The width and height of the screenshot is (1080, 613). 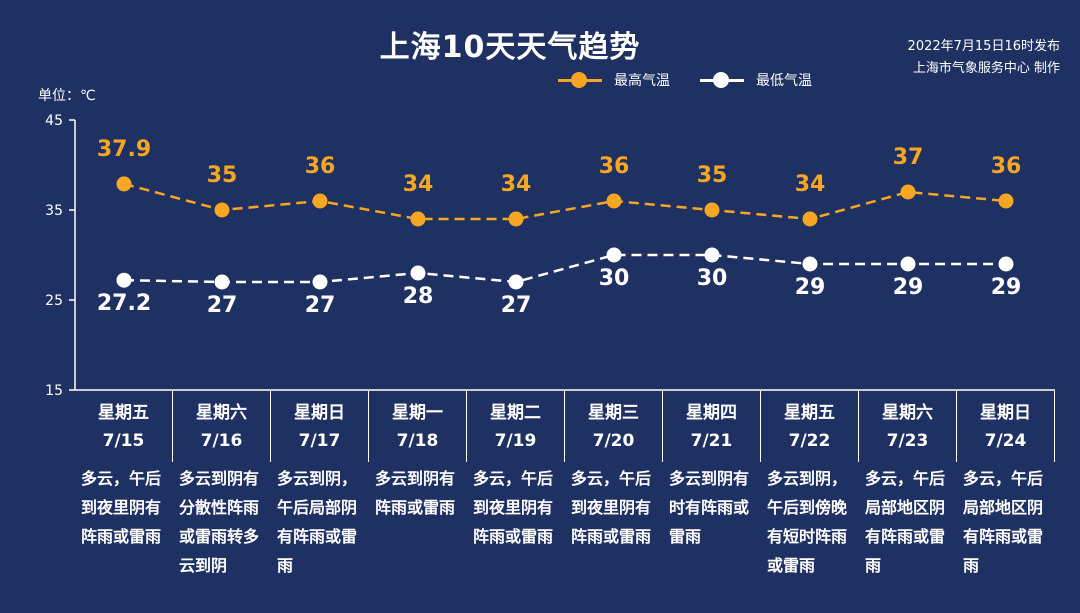 What do you see at coordinates (320, 426) in the screenshot?
I see `day-column: 星期日 7/17` at bounding box center [320, 426].